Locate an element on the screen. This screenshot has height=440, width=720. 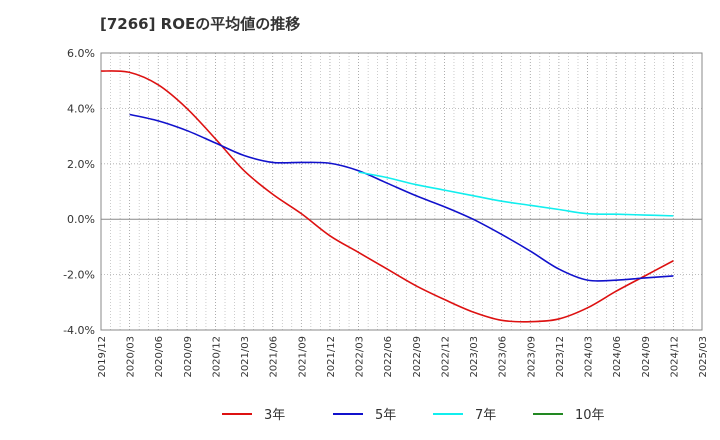
x-tick-label: 2020/09 is located at coordinates (188, 357).